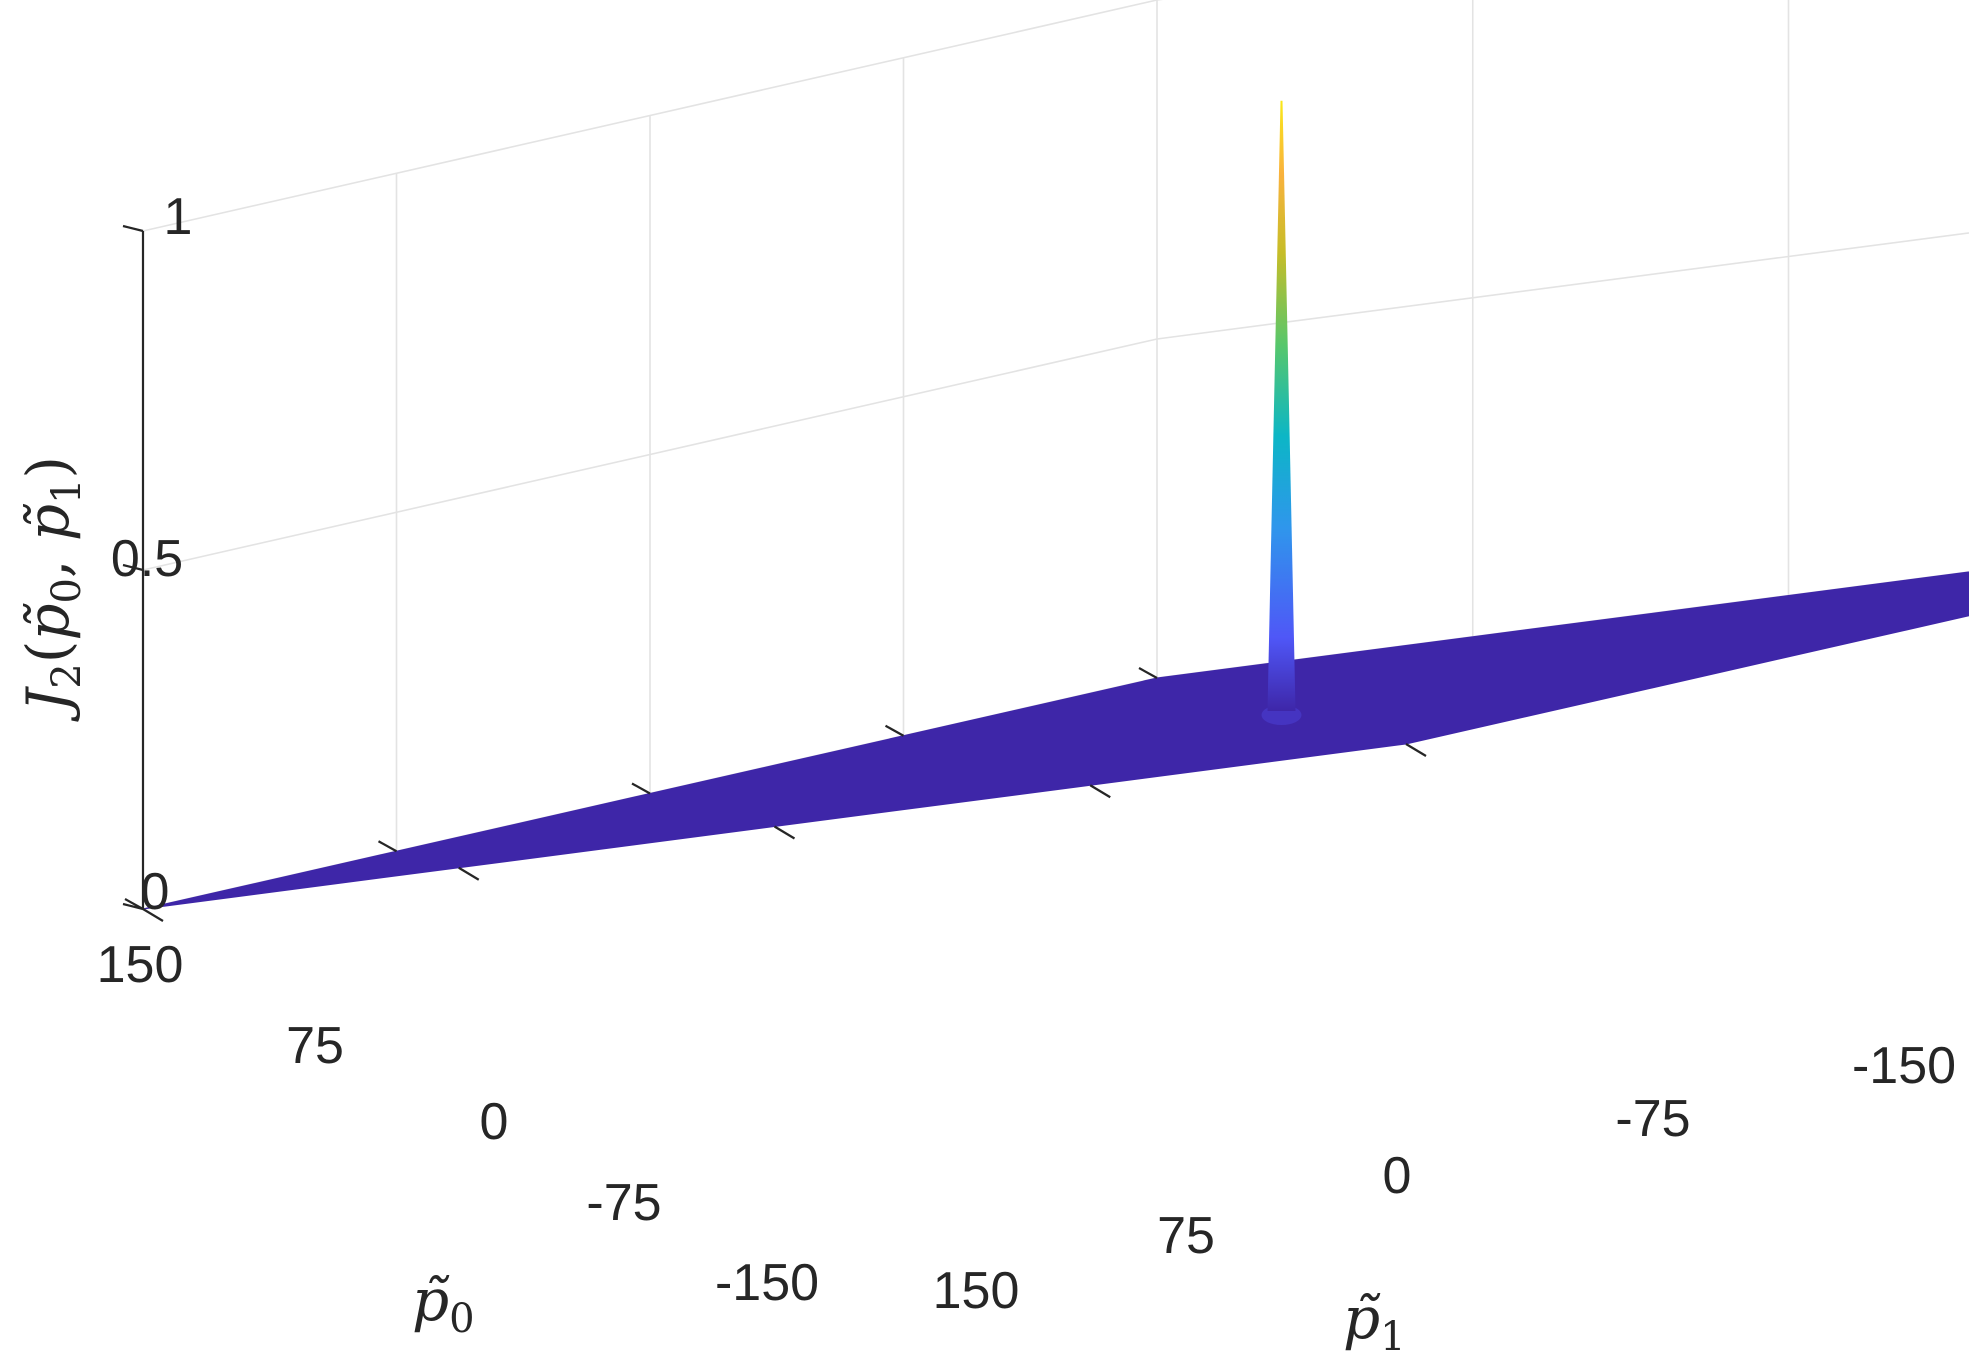 Image resolution: width=1969 pixels, height=1352 pixels. I want to click on y-tick-label: 150, so click(976, 1291).